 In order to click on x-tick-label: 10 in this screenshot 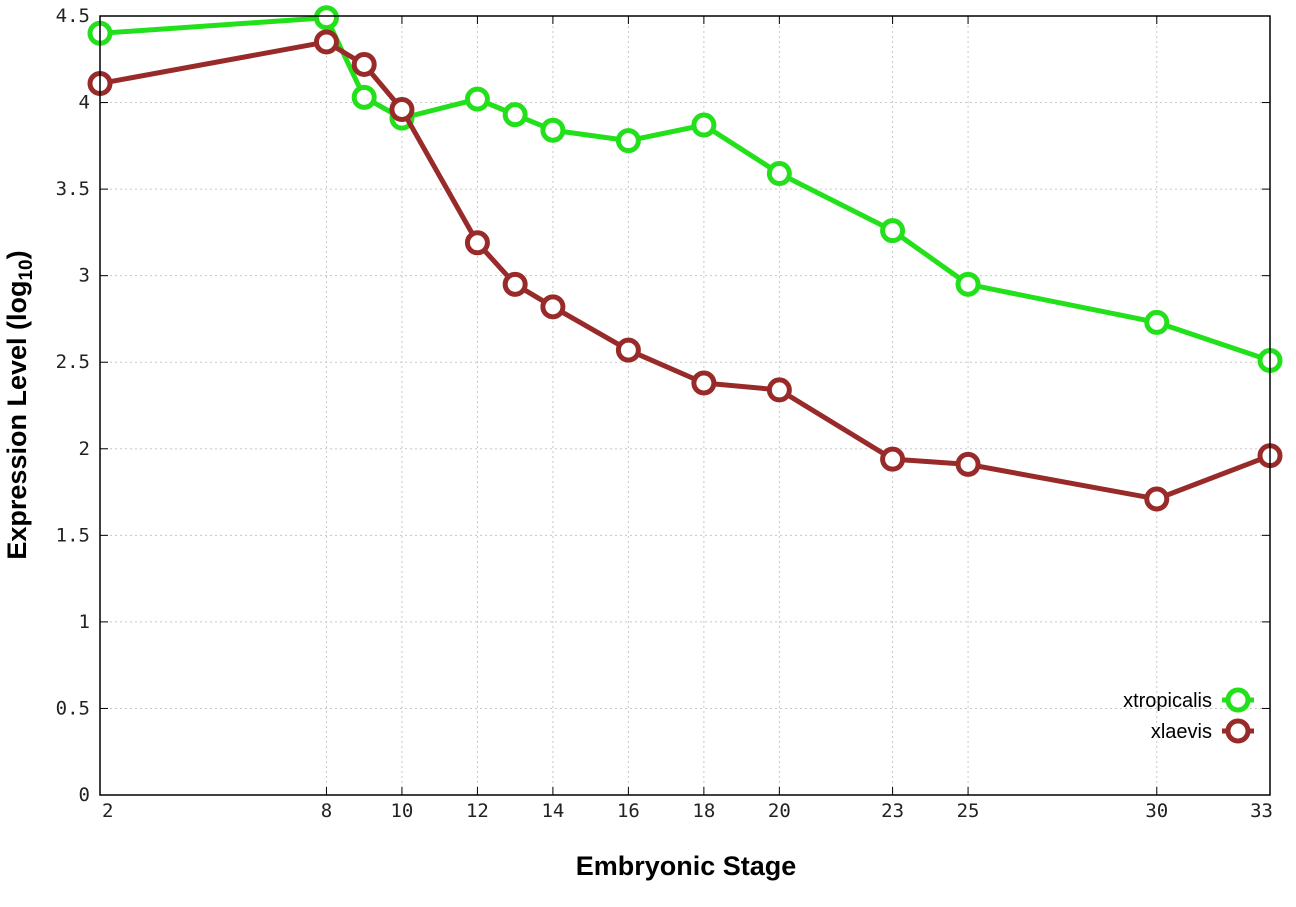, I will do `click(401, 811)`.